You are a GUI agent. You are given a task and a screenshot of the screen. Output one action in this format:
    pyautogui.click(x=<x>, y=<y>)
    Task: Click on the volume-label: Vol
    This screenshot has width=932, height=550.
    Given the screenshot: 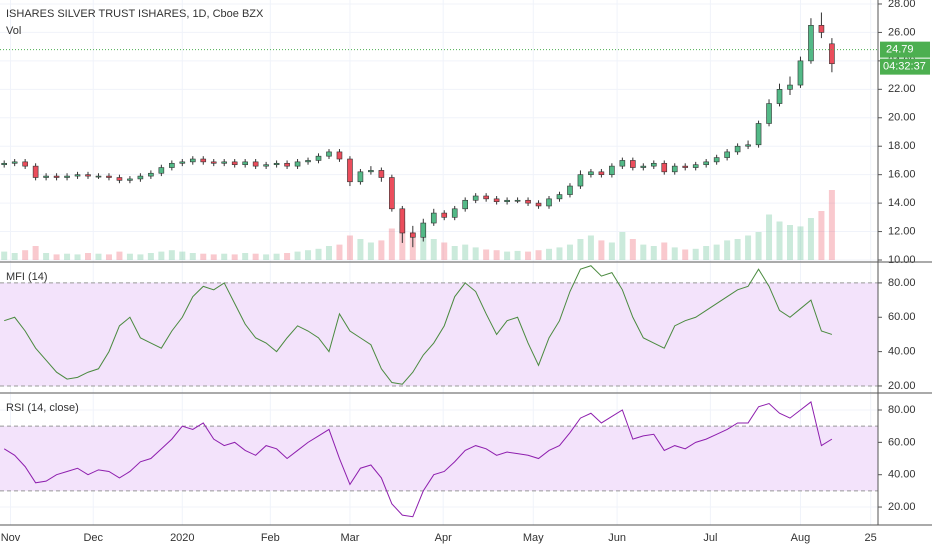 What is the action you would take?
    pyautogui.click(x=13, y=31)
    